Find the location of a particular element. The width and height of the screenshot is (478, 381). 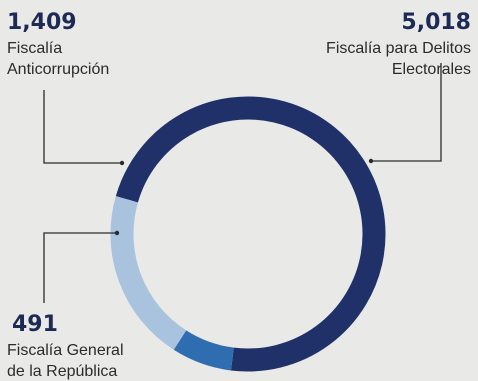

category-label-anticorrupcion-line2: Anticorrupción is located at coordinates (58, 69).